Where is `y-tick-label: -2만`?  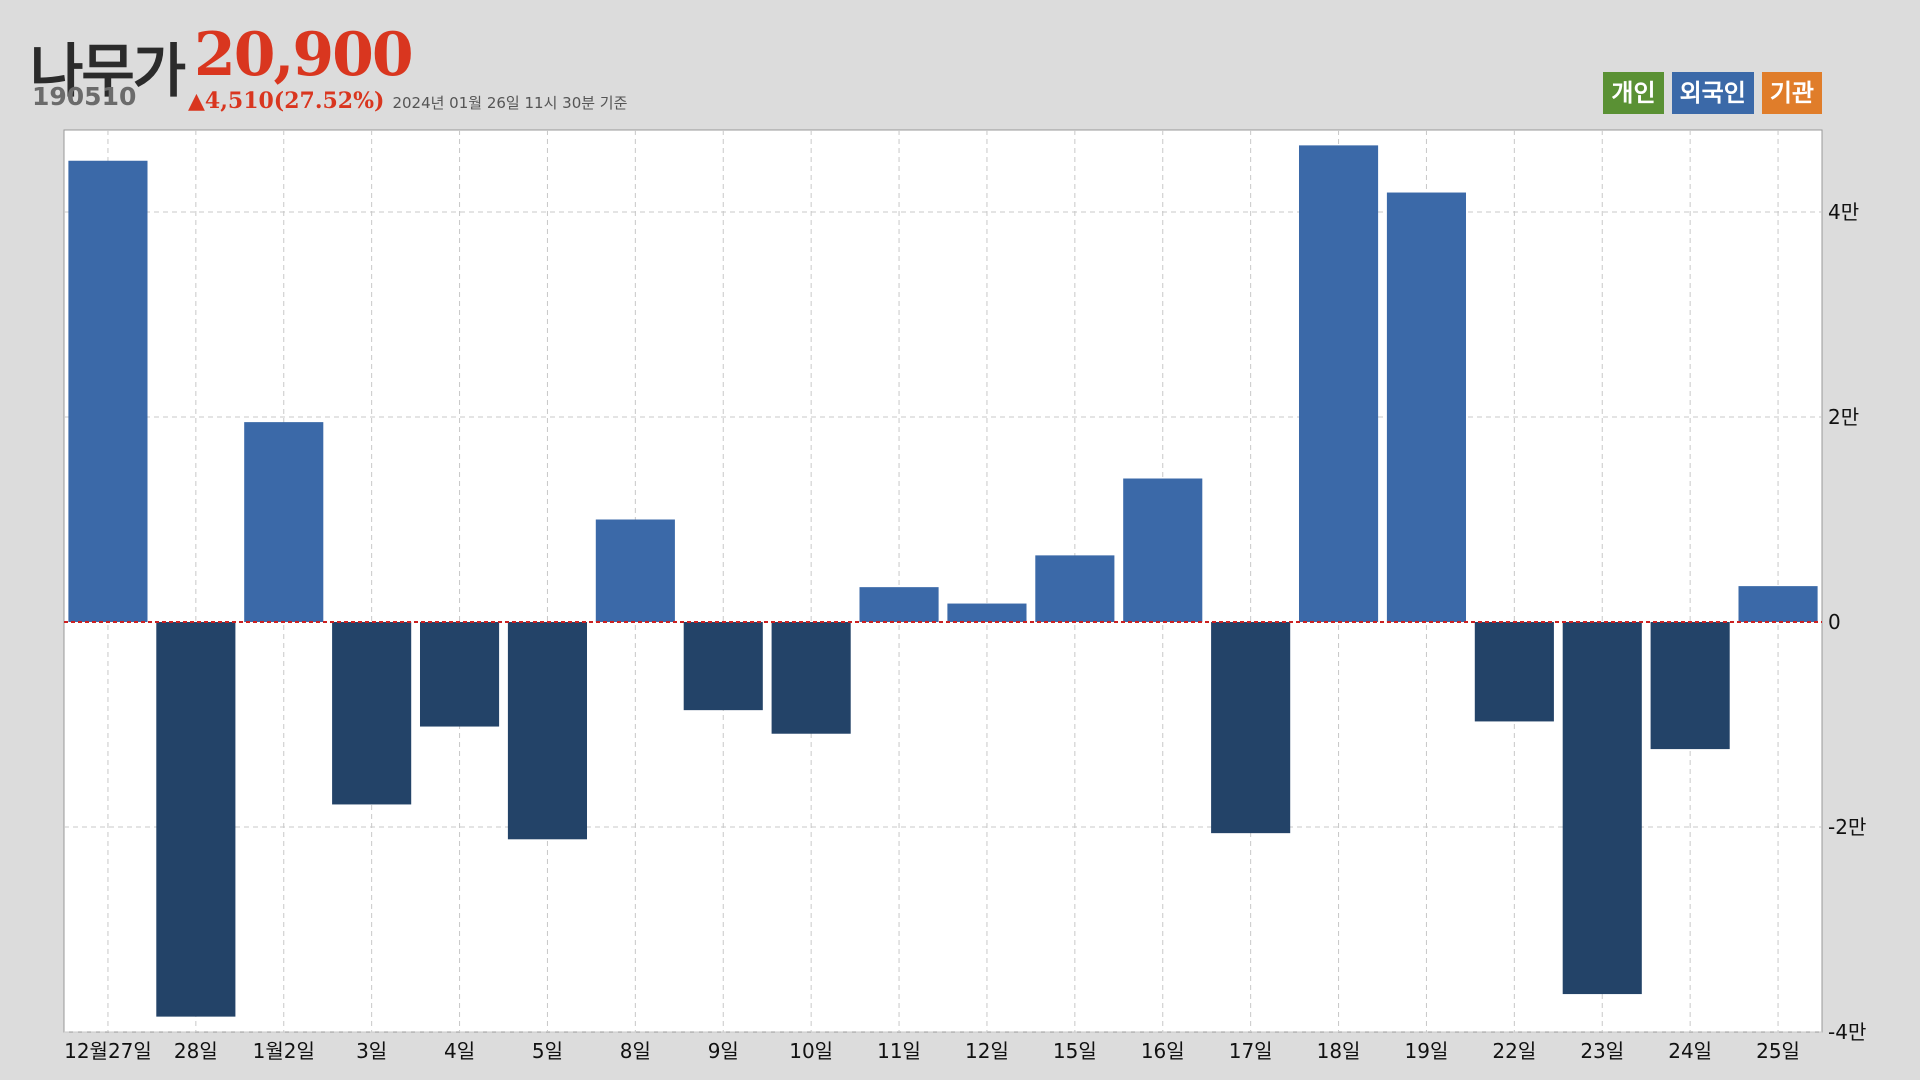 y-tick-label: -2만 is located at coordinates (1847, 827).